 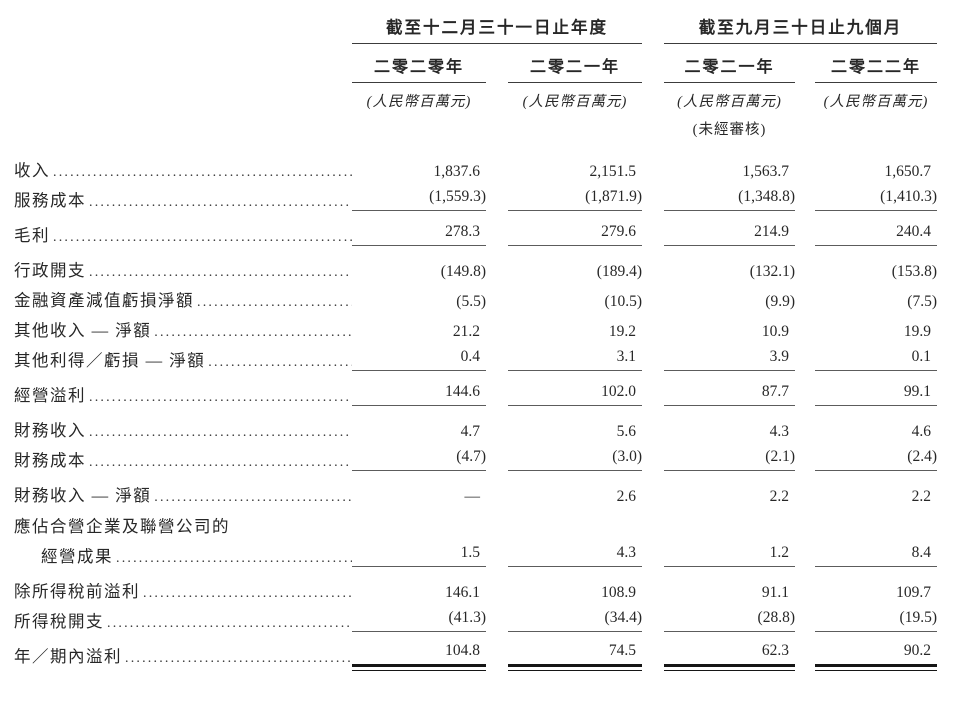 What do you see at coordinates (462, 592) in the screenshot?
I see `value-cell: 146.1` at bounding box center [462, 592].